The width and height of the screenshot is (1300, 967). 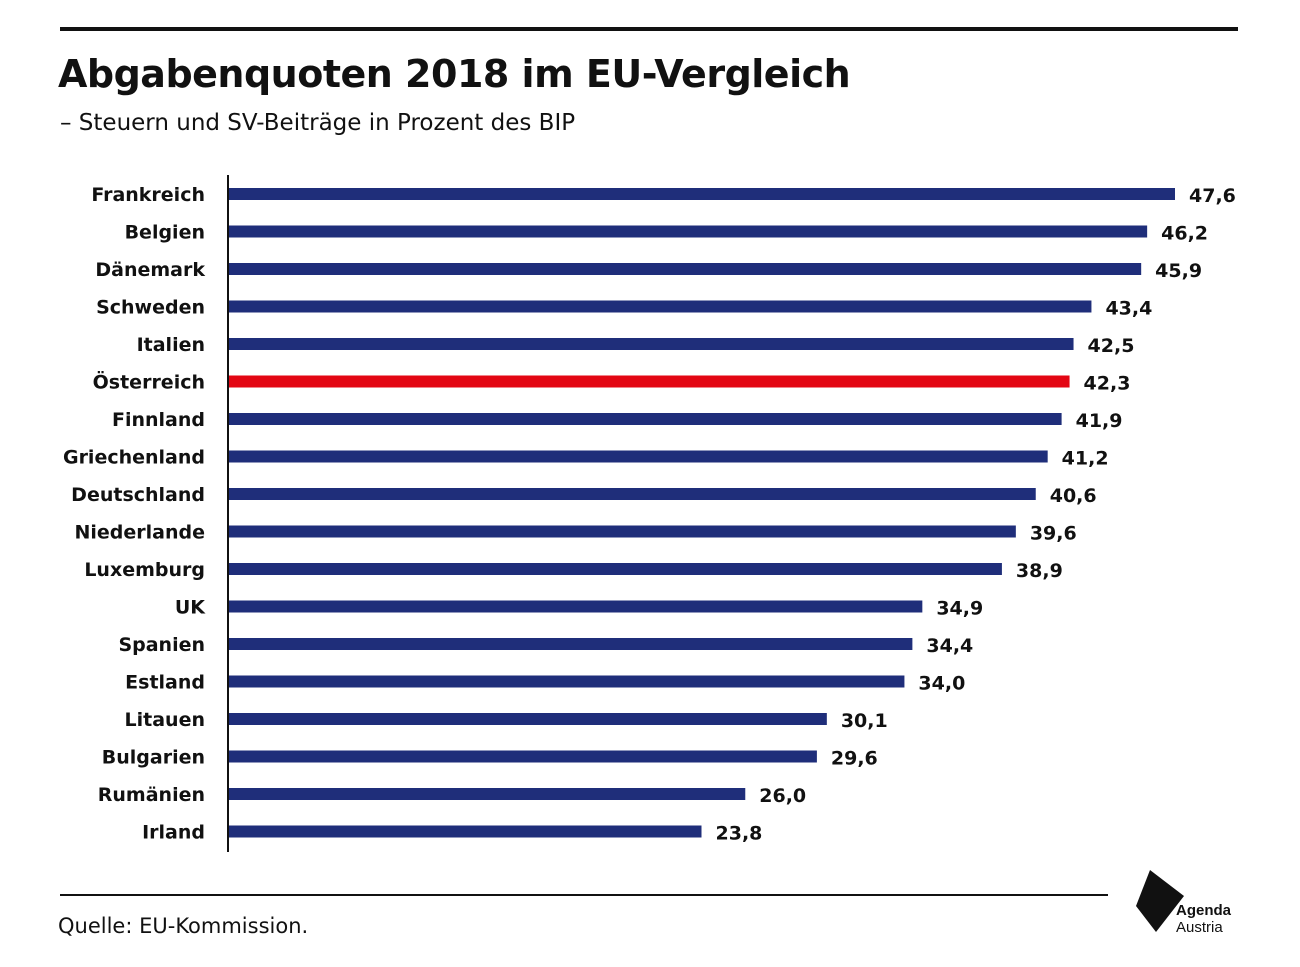 What do you see at coordinates (165, 233) in the screenshot?
I see `category-label: Belgien` at bounding box center [165, 233].